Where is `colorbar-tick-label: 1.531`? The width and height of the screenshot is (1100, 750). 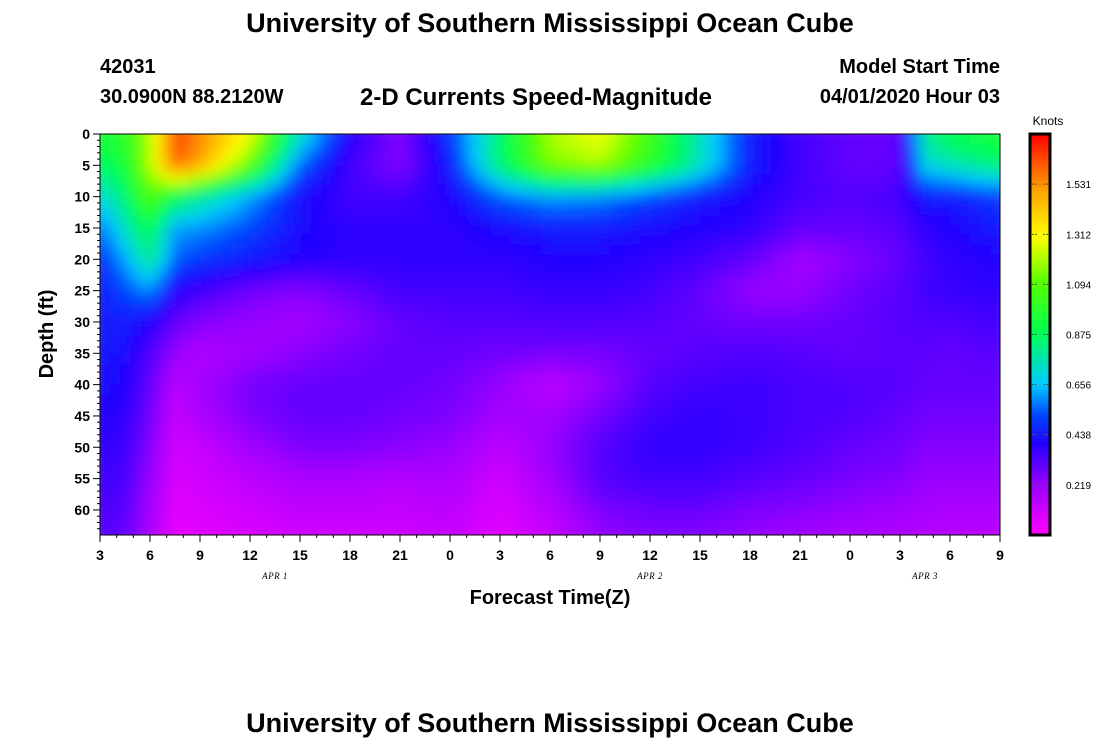
colorbar-tick-label: 1.531 is located at coordinates (1078, 185).